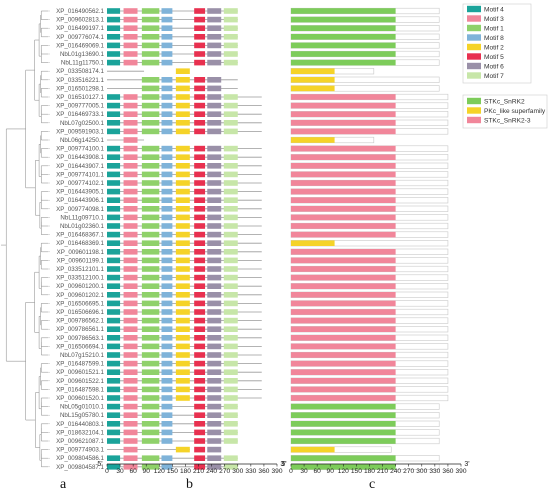 The height and width of the screenshot is (496, 550). Describe the element at coordinates (507, 120) in the screenshot. I see `legend-label: STKc_SnRK2-3` at that location.